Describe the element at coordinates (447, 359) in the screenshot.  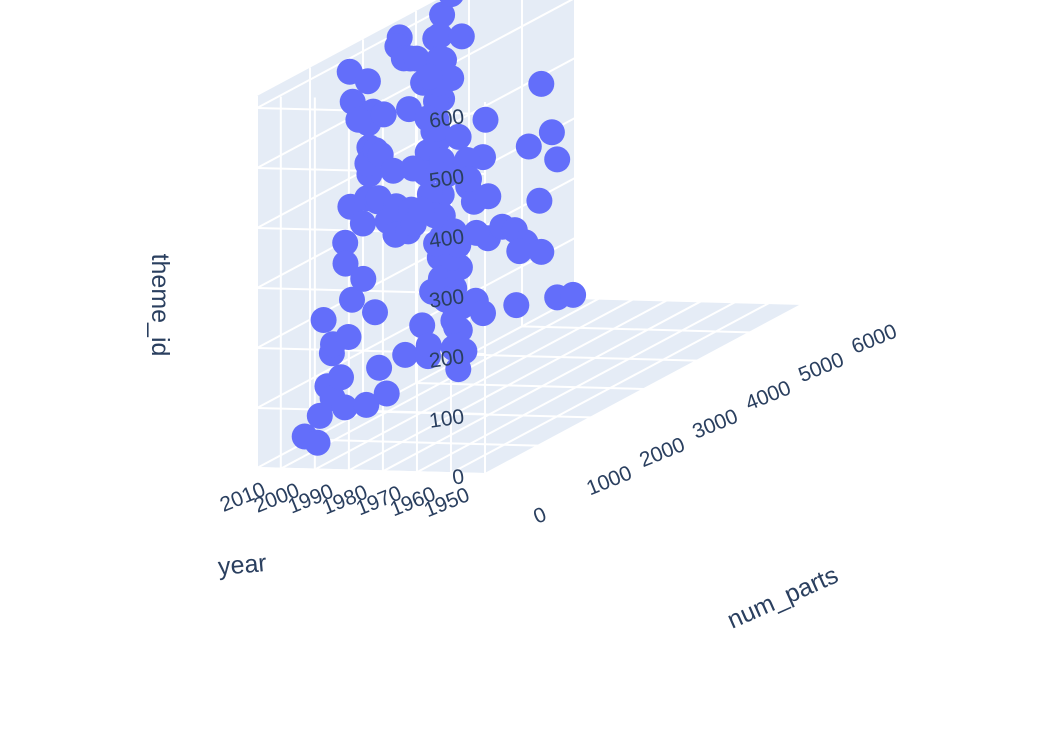
I see `z-tick-label: 200` at that location.